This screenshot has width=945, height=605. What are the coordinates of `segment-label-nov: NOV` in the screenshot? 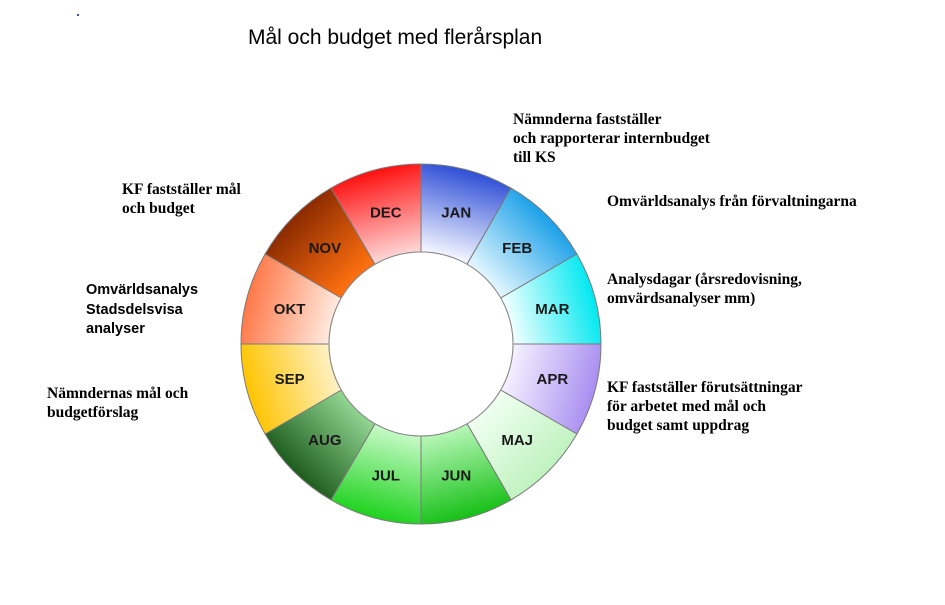 It's located at (325, 248).